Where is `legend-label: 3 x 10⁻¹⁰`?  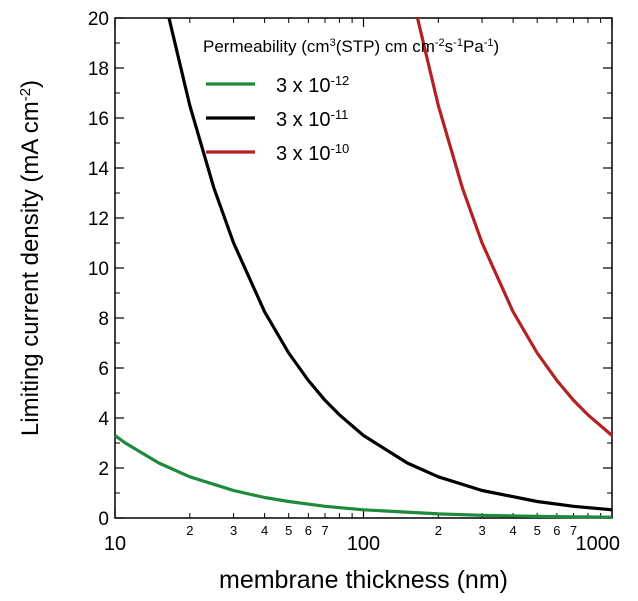
legend-label: 3 x 10⁻¹⁰ is located at coordinates (312, 153).